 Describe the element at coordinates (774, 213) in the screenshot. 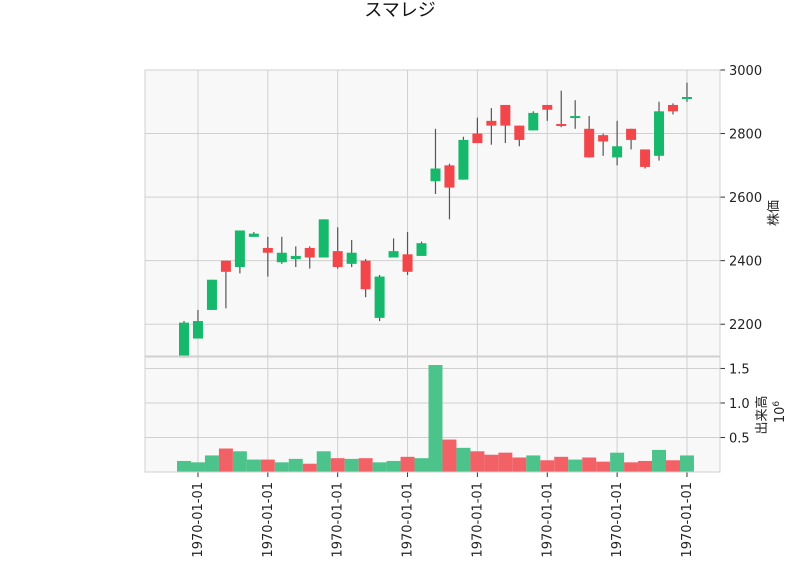

I see `price-axis-label: 株価` at that location.